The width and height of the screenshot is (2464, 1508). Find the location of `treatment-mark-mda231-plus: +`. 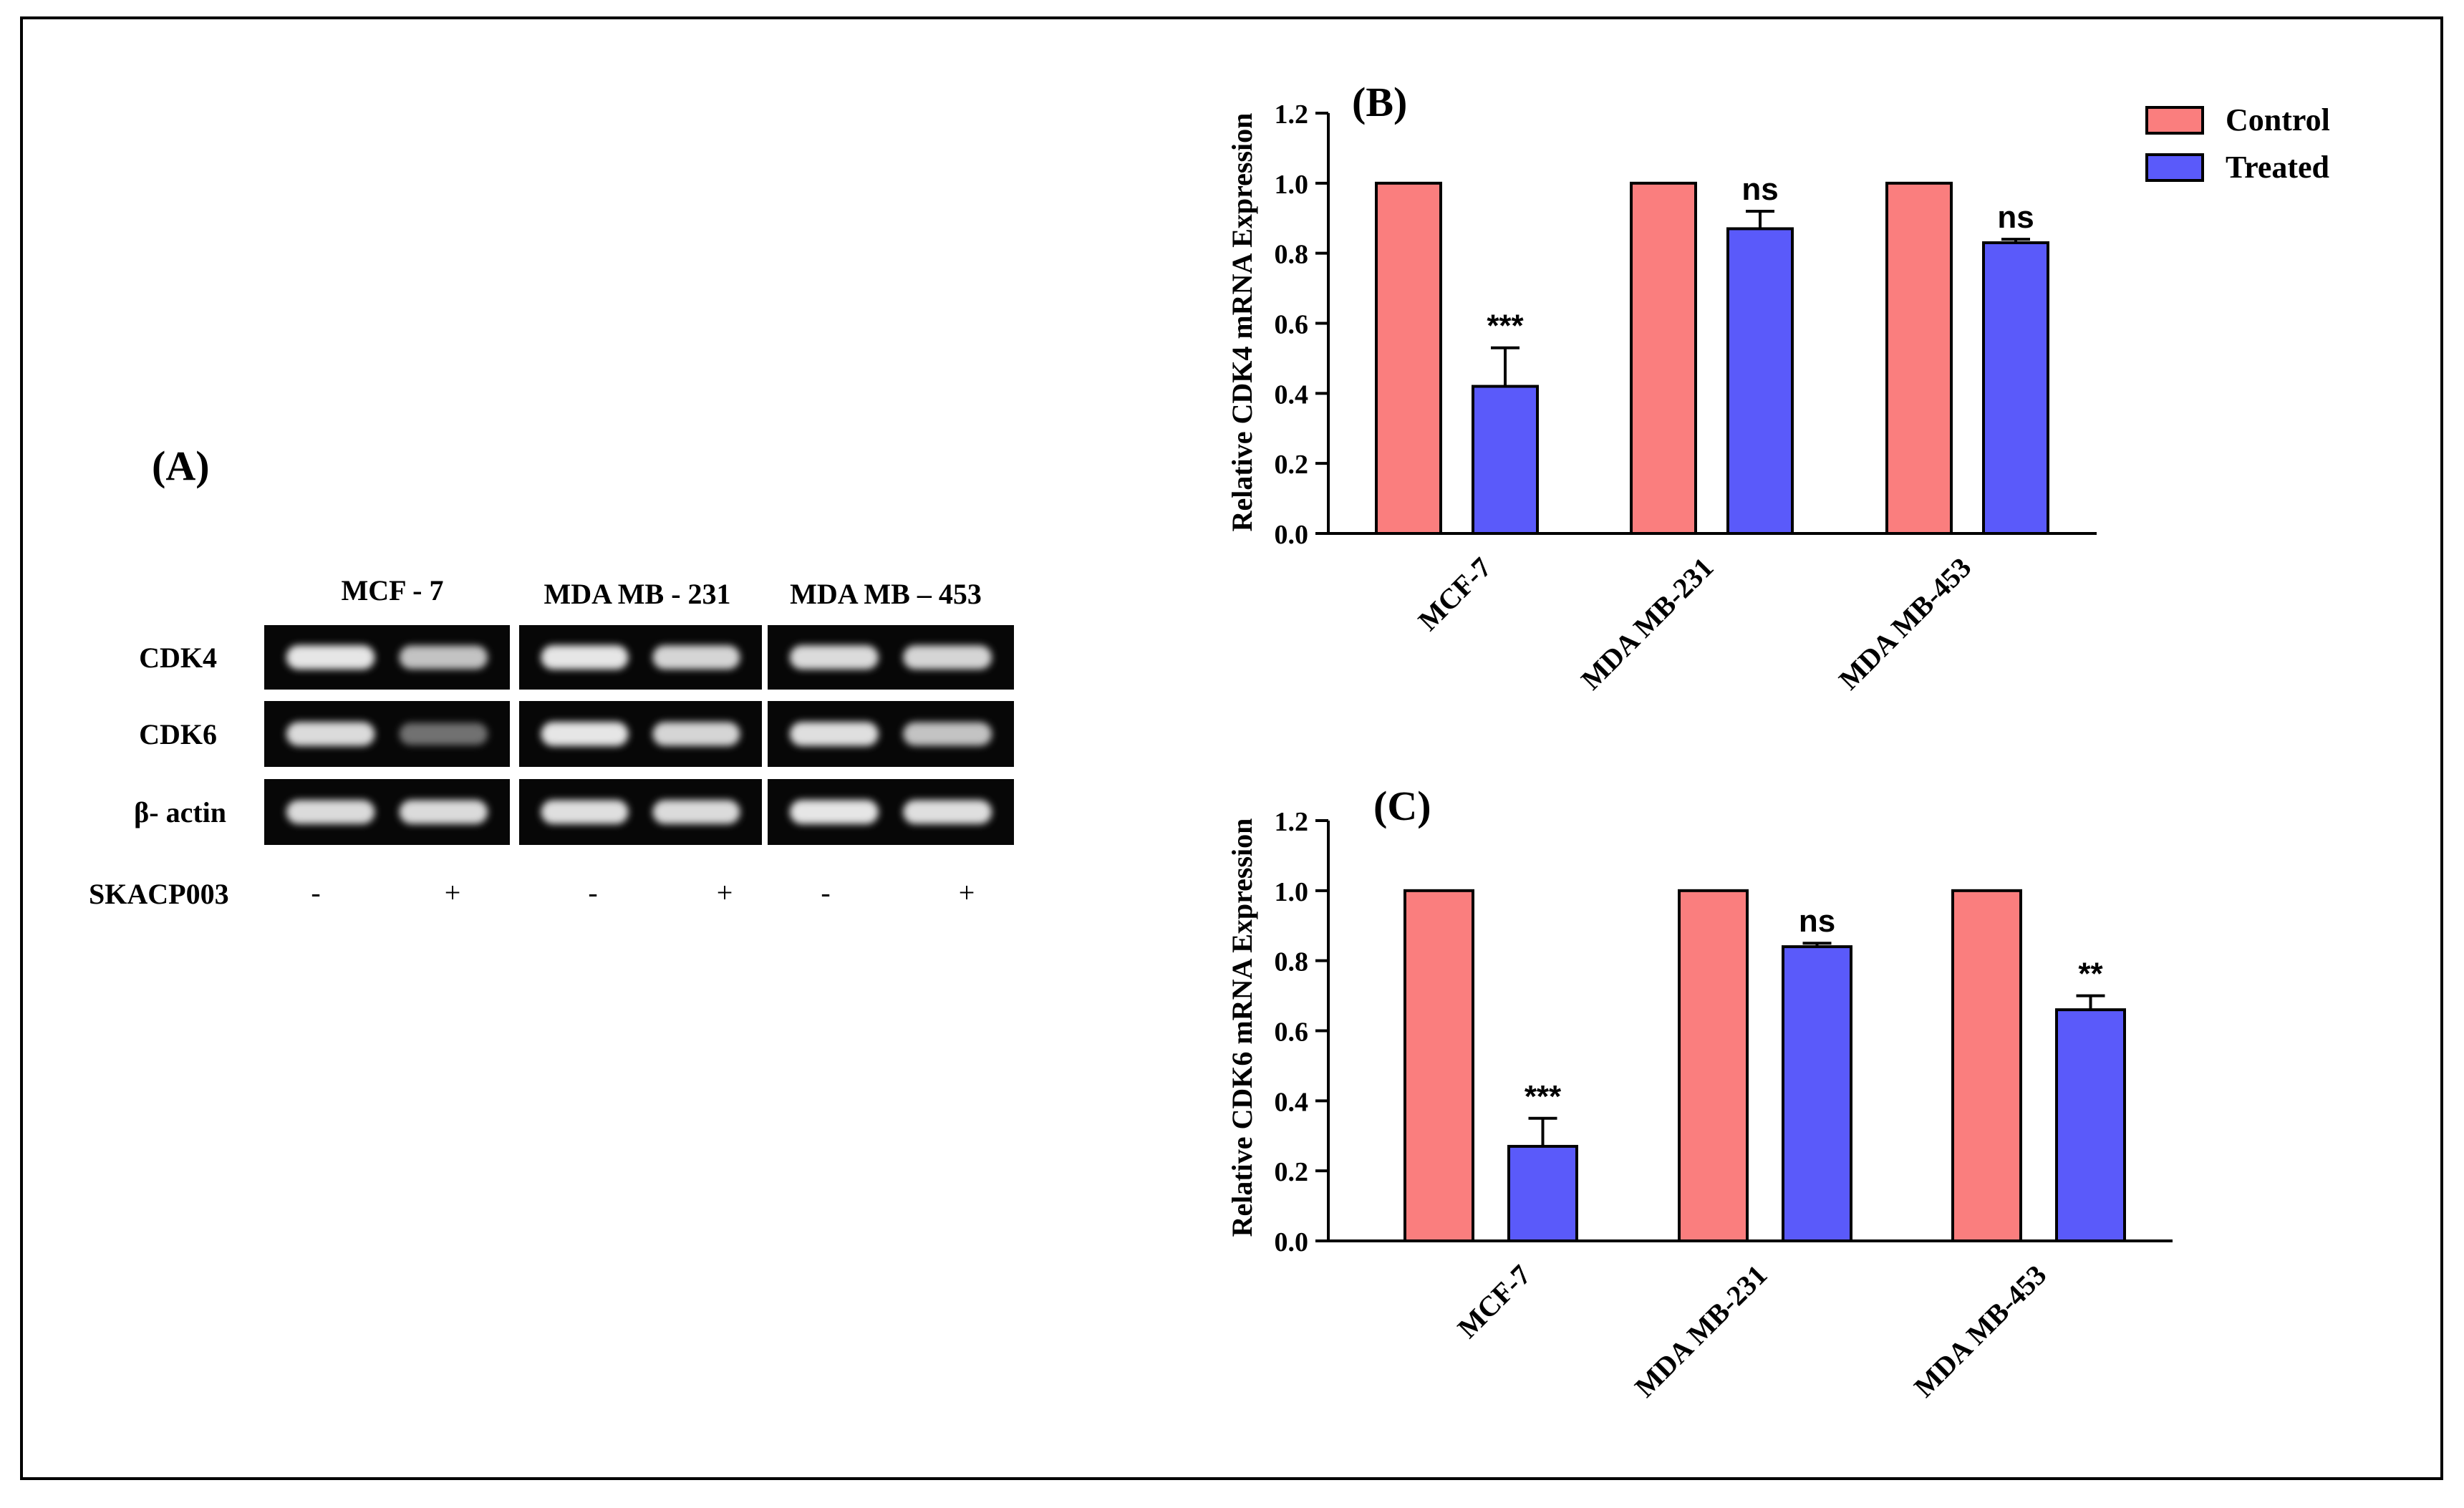

treatment-mark-mda231-plus: + is located at coordinates (725, 892).